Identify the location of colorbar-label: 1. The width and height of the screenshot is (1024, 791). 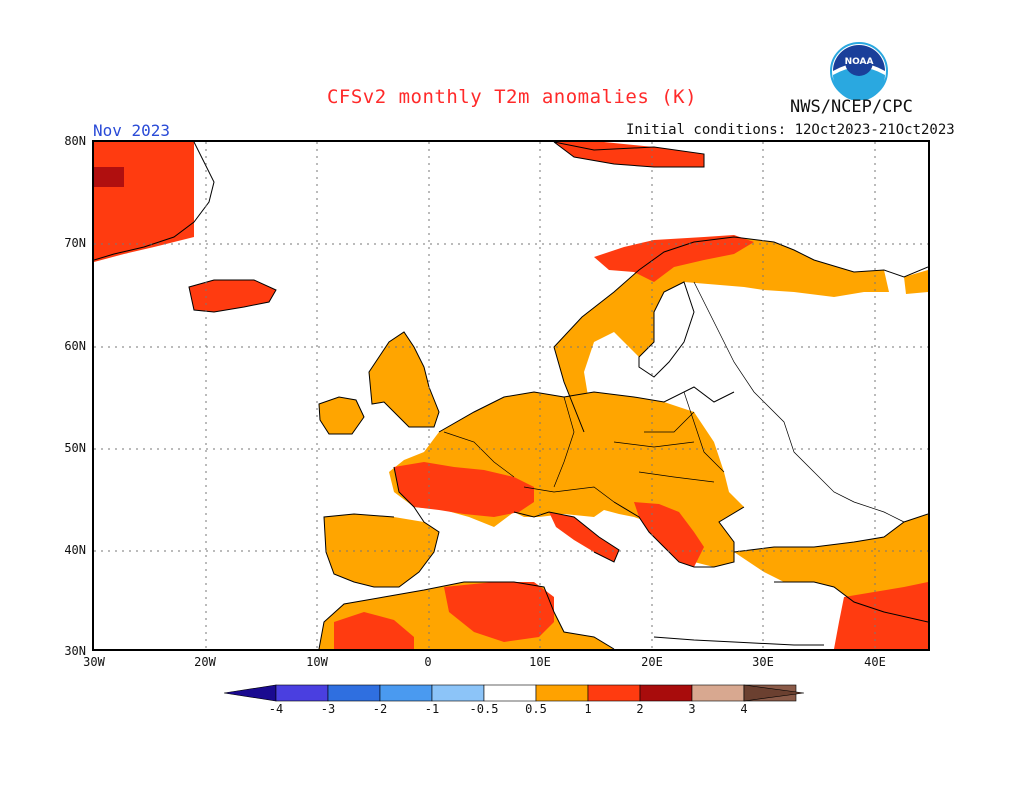
(588, 709).